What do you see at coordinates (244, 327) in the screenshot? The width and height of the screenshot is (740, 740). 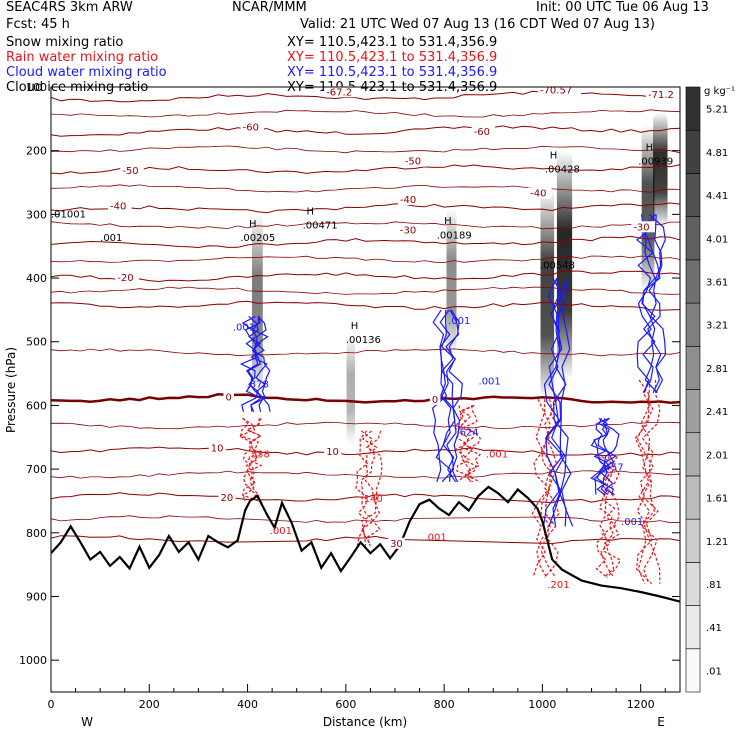 I see `max-label-15: .001` at bounding box center [244, 327].